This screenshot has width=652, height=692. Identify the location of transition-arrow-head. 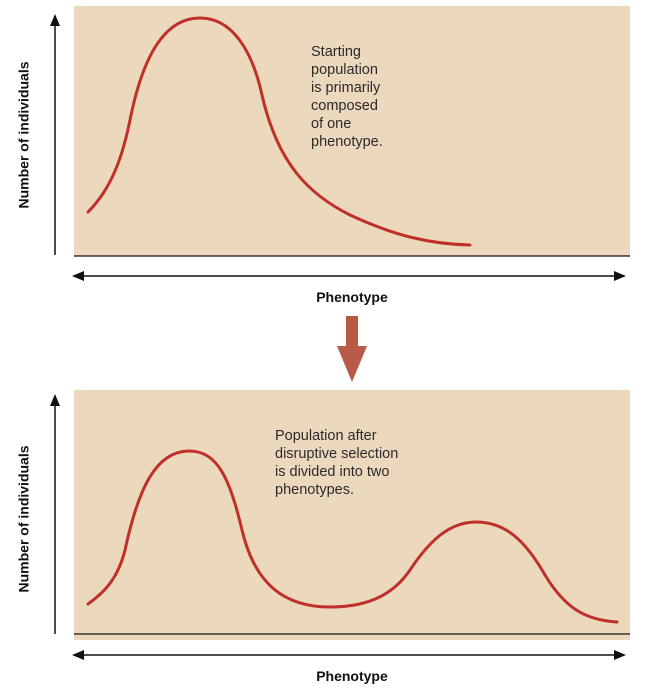
(352, 364).